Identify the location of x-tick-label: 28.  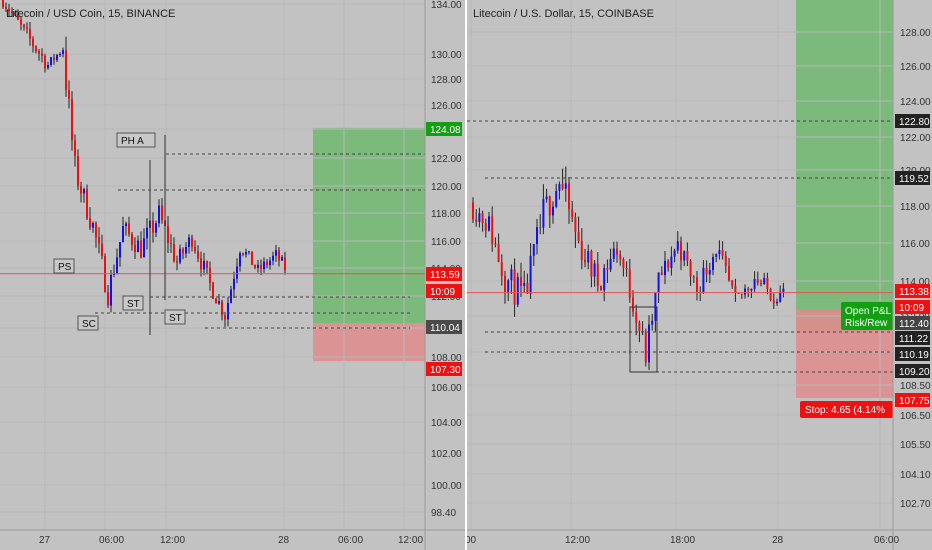
(778, 540).